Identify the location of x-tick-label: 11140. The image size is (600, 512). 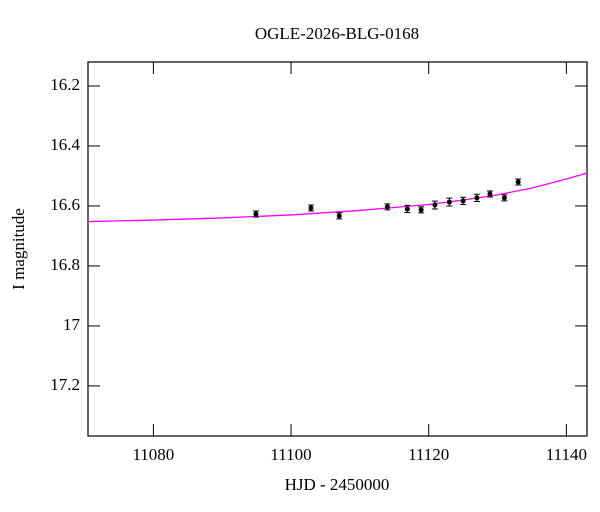
(566, 454).